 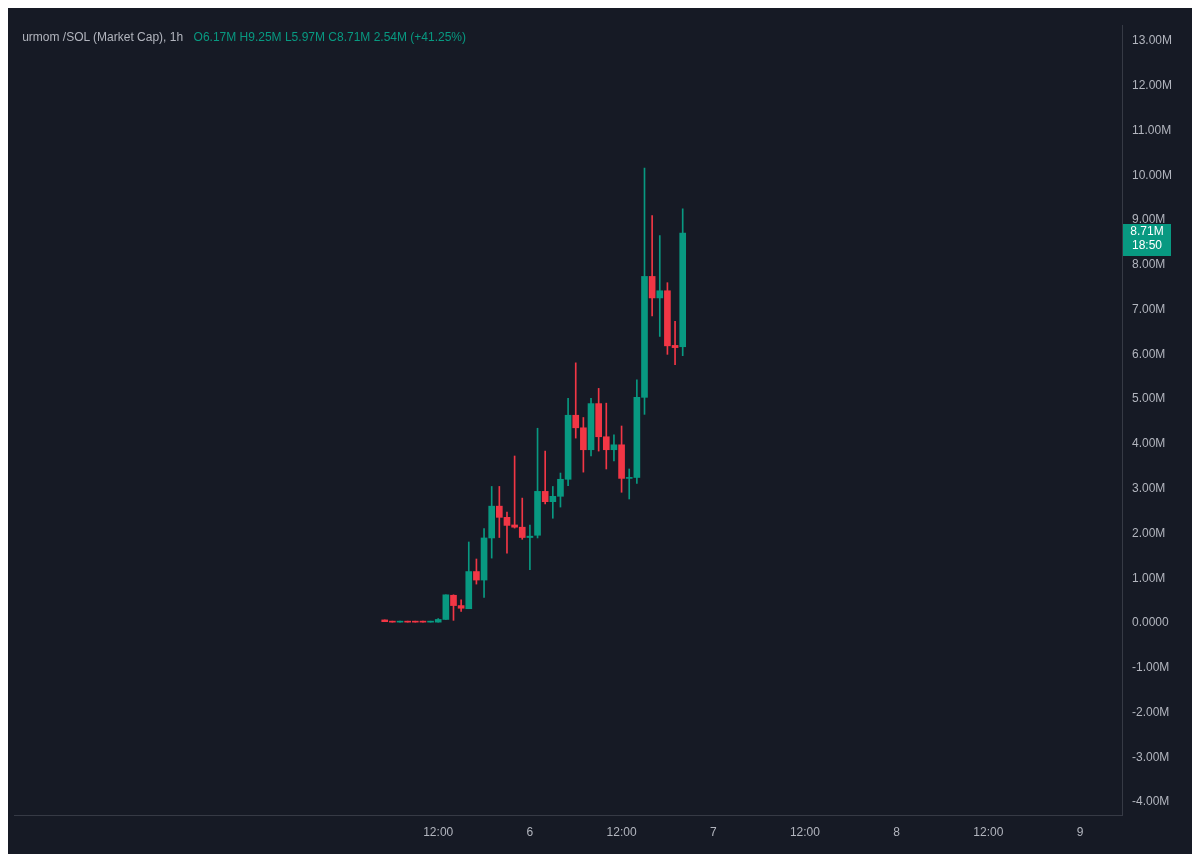 What do you see at coordinates (713, 832) in the screenshot?
I see `x-tick-label: 7` at bounding box center [713, 832].